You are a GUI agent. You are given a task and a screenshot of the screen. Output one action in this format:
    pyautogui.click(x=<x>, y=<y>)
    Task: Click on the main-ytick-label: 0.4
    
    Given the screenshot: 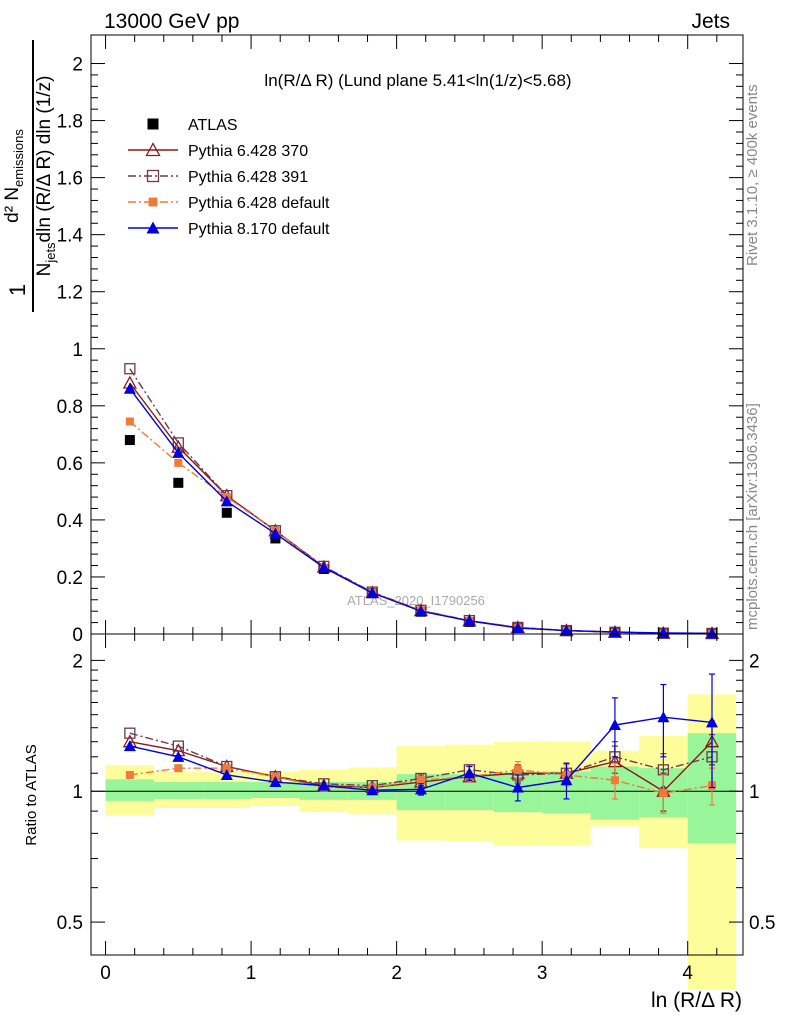 What is the action you would take?
    pyautogui.click(x=70, y=521)
    